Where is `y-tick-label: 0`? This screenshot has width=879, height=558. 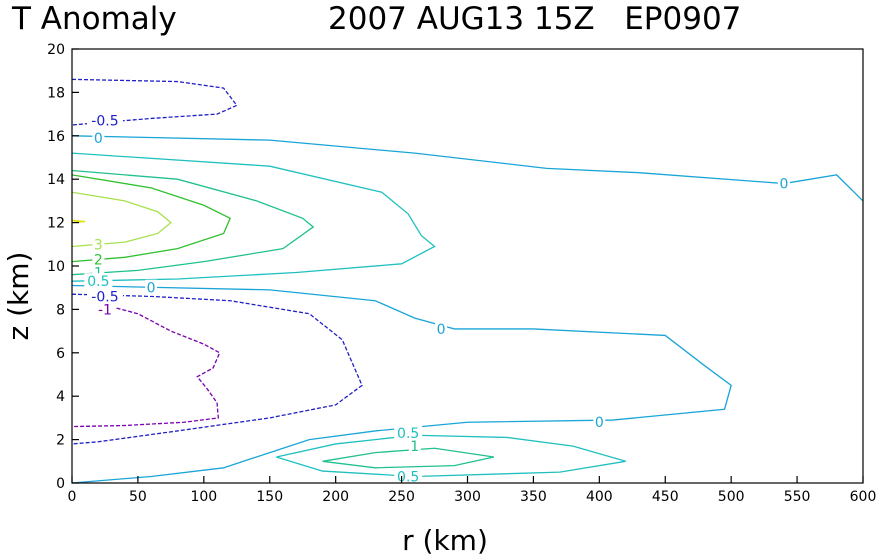 y-tick-label: 0 is located at coordinates (60, 484).